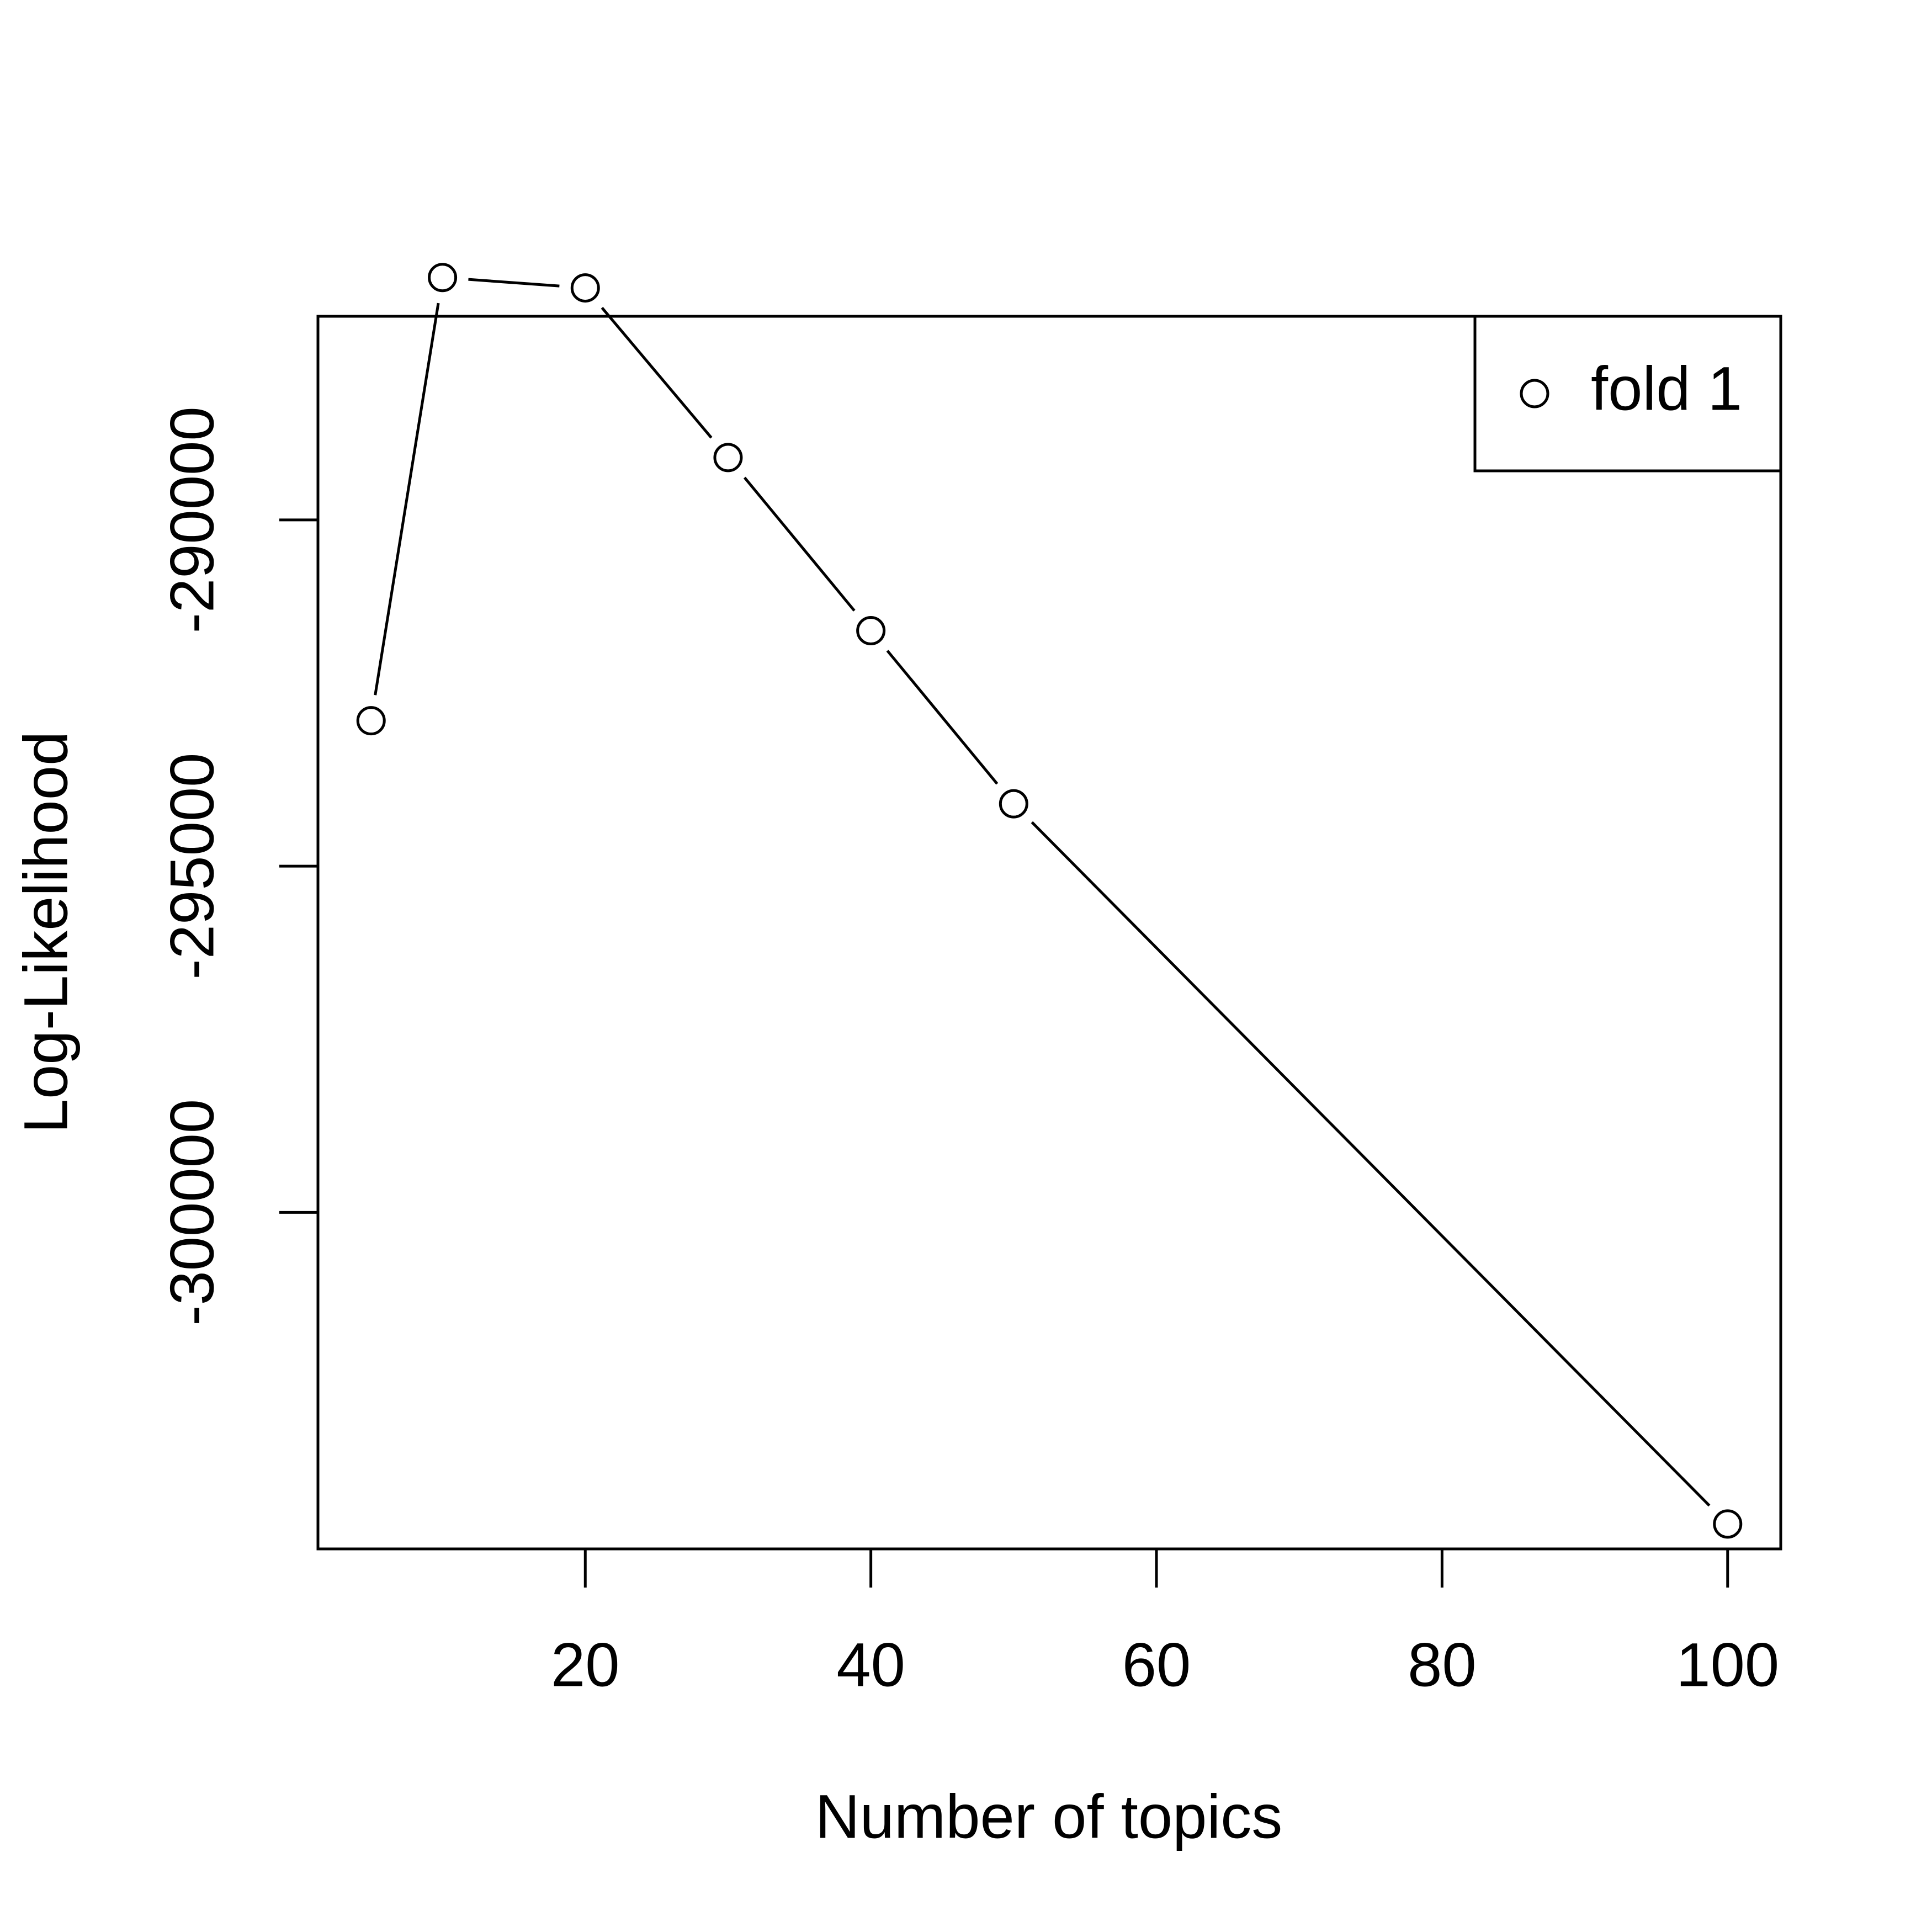 The height and width of the screenshot is (1932, 1932). I want to click on legend: fold 1, so click(1628, 394).